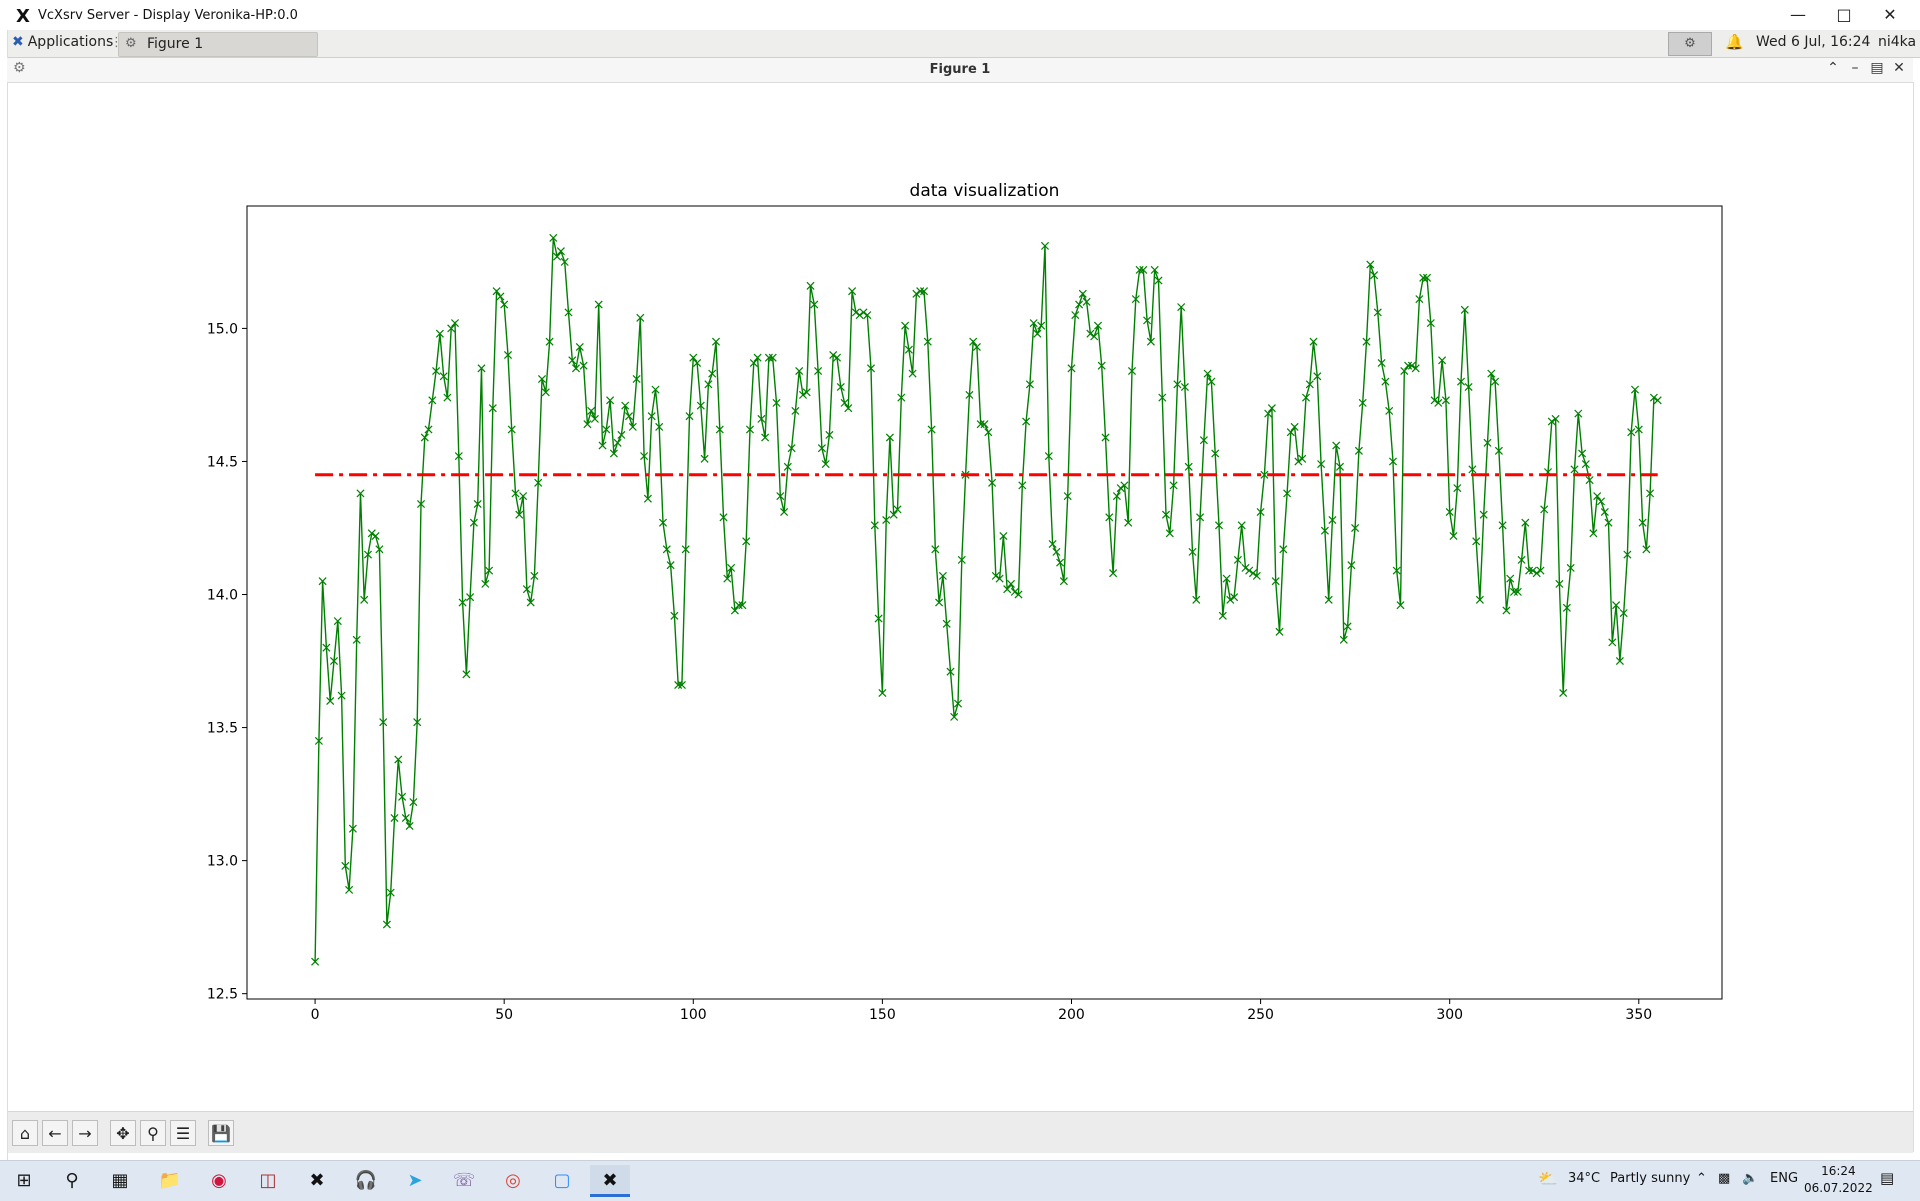 The width and height of the screenshot is (1920, 1201). I want to click on chrome-icon: ◎, so click(513, 1180).